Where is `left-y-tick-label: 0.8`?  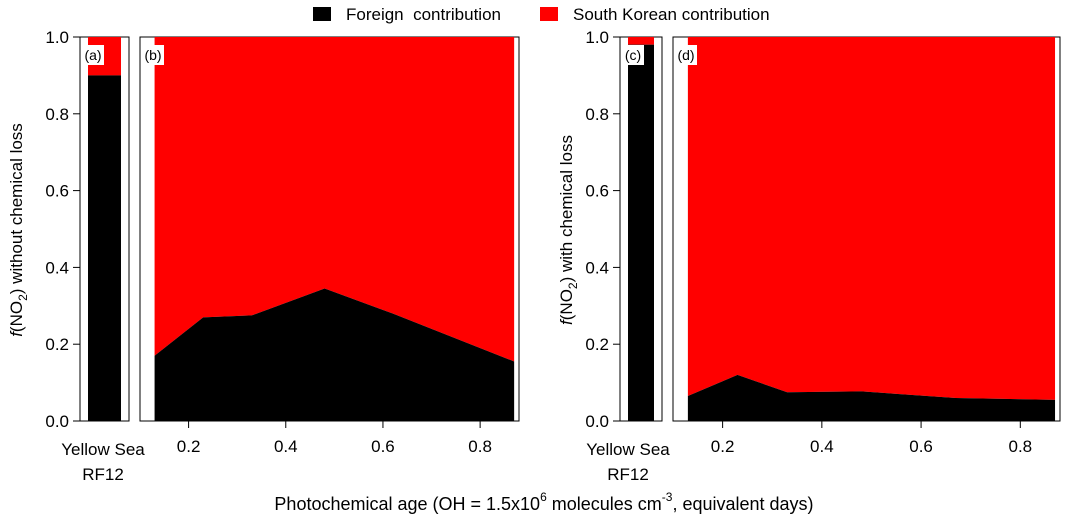
left-y-tick-label: 0.8 is located at coordinates (57, 114).